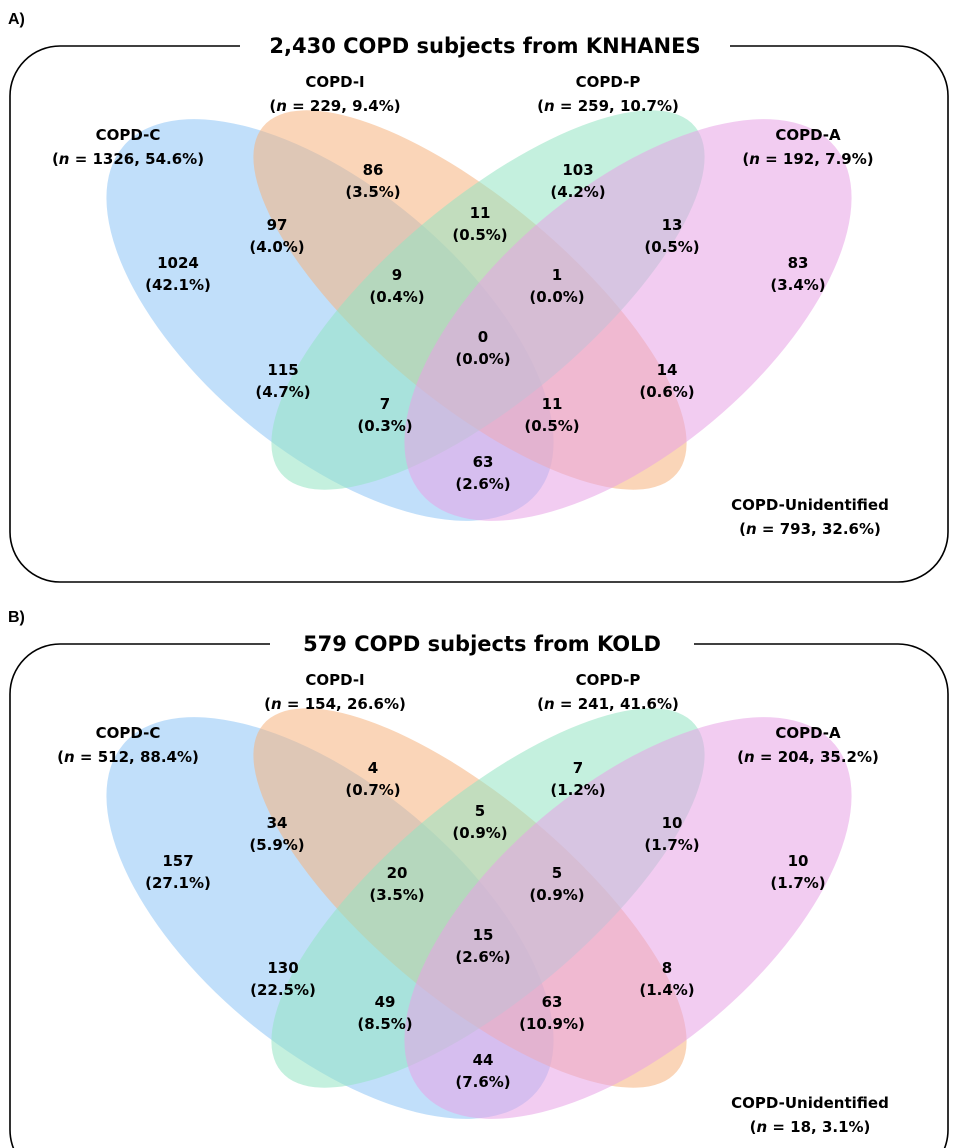 This screenshot has width=956, height=1148. Describe the element at coordinates (608, 692) in the screenshot. I see `set-label-p: COPD-P (n = 241, 41.6%)` at that location.